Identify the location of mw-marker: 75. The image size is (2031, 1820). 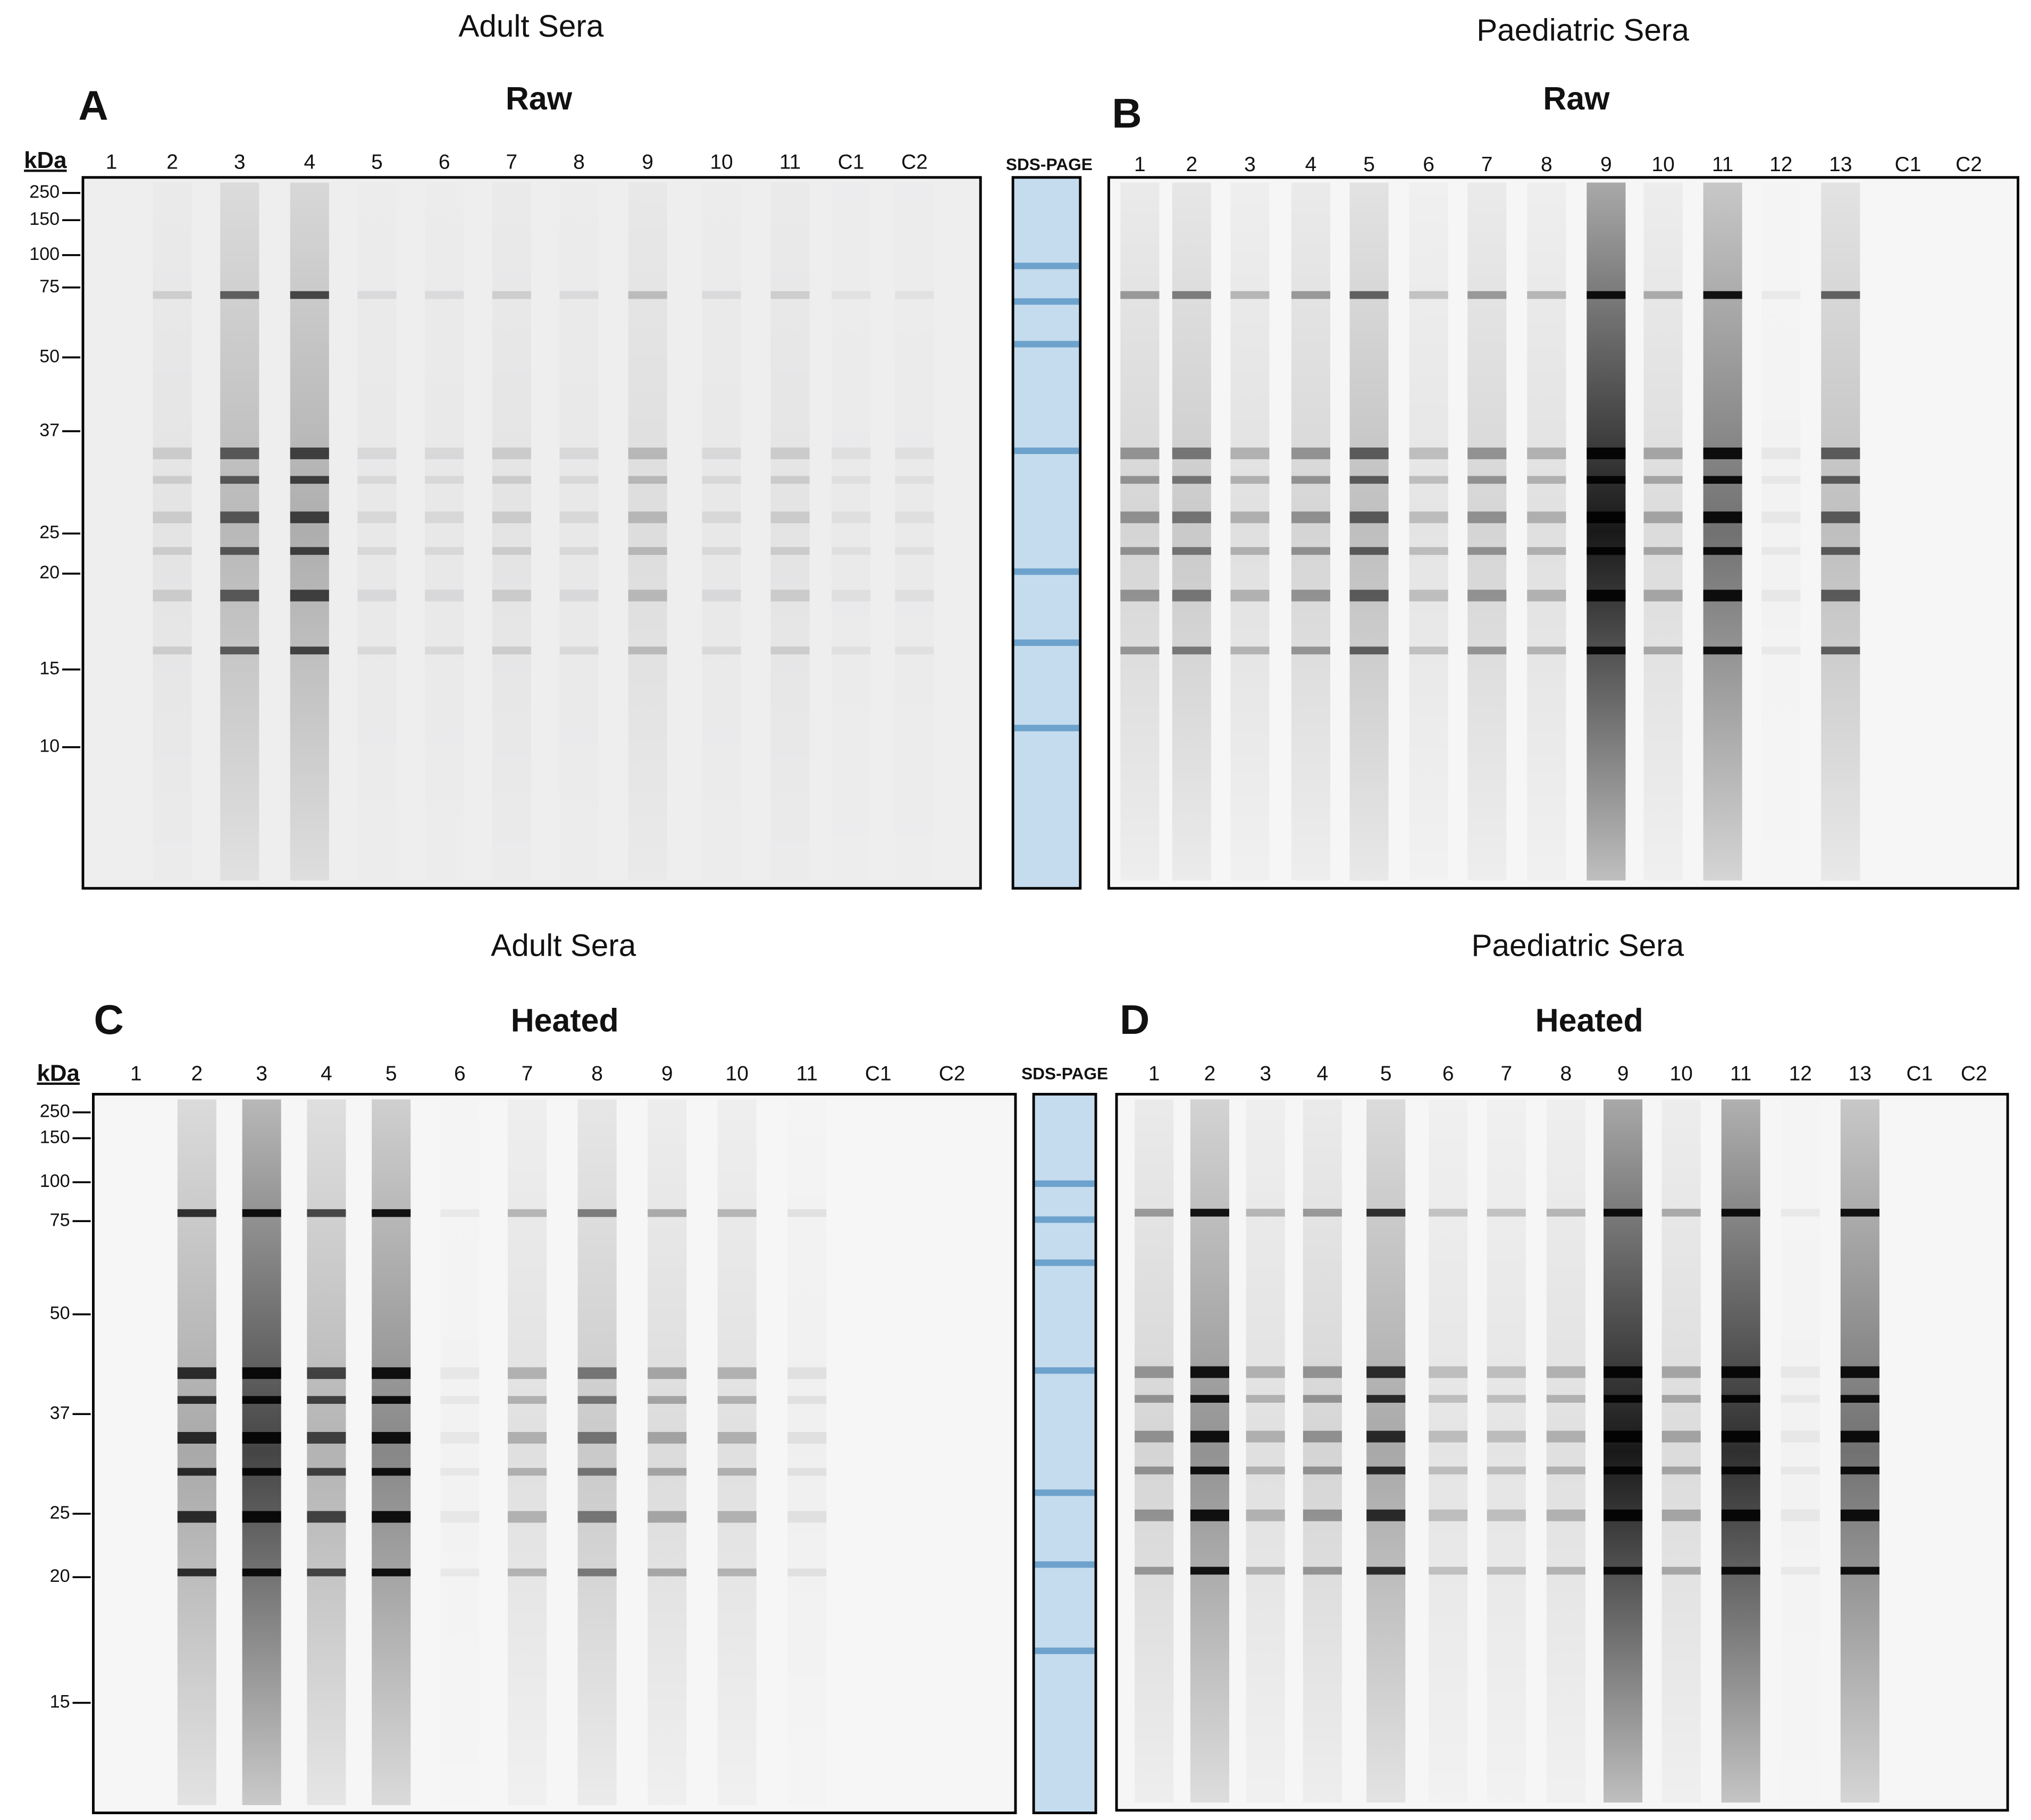
(49, 286).